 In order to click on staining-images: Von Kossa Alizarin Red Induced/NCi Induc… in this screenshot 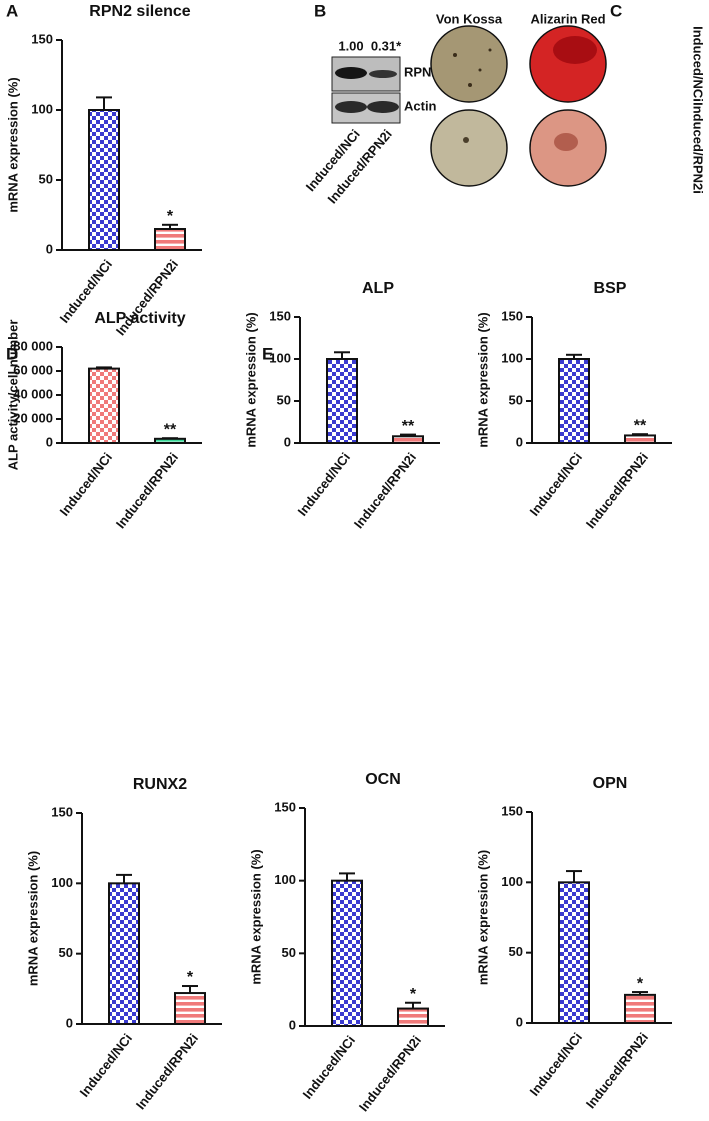, I will do `click(568, 102)`.